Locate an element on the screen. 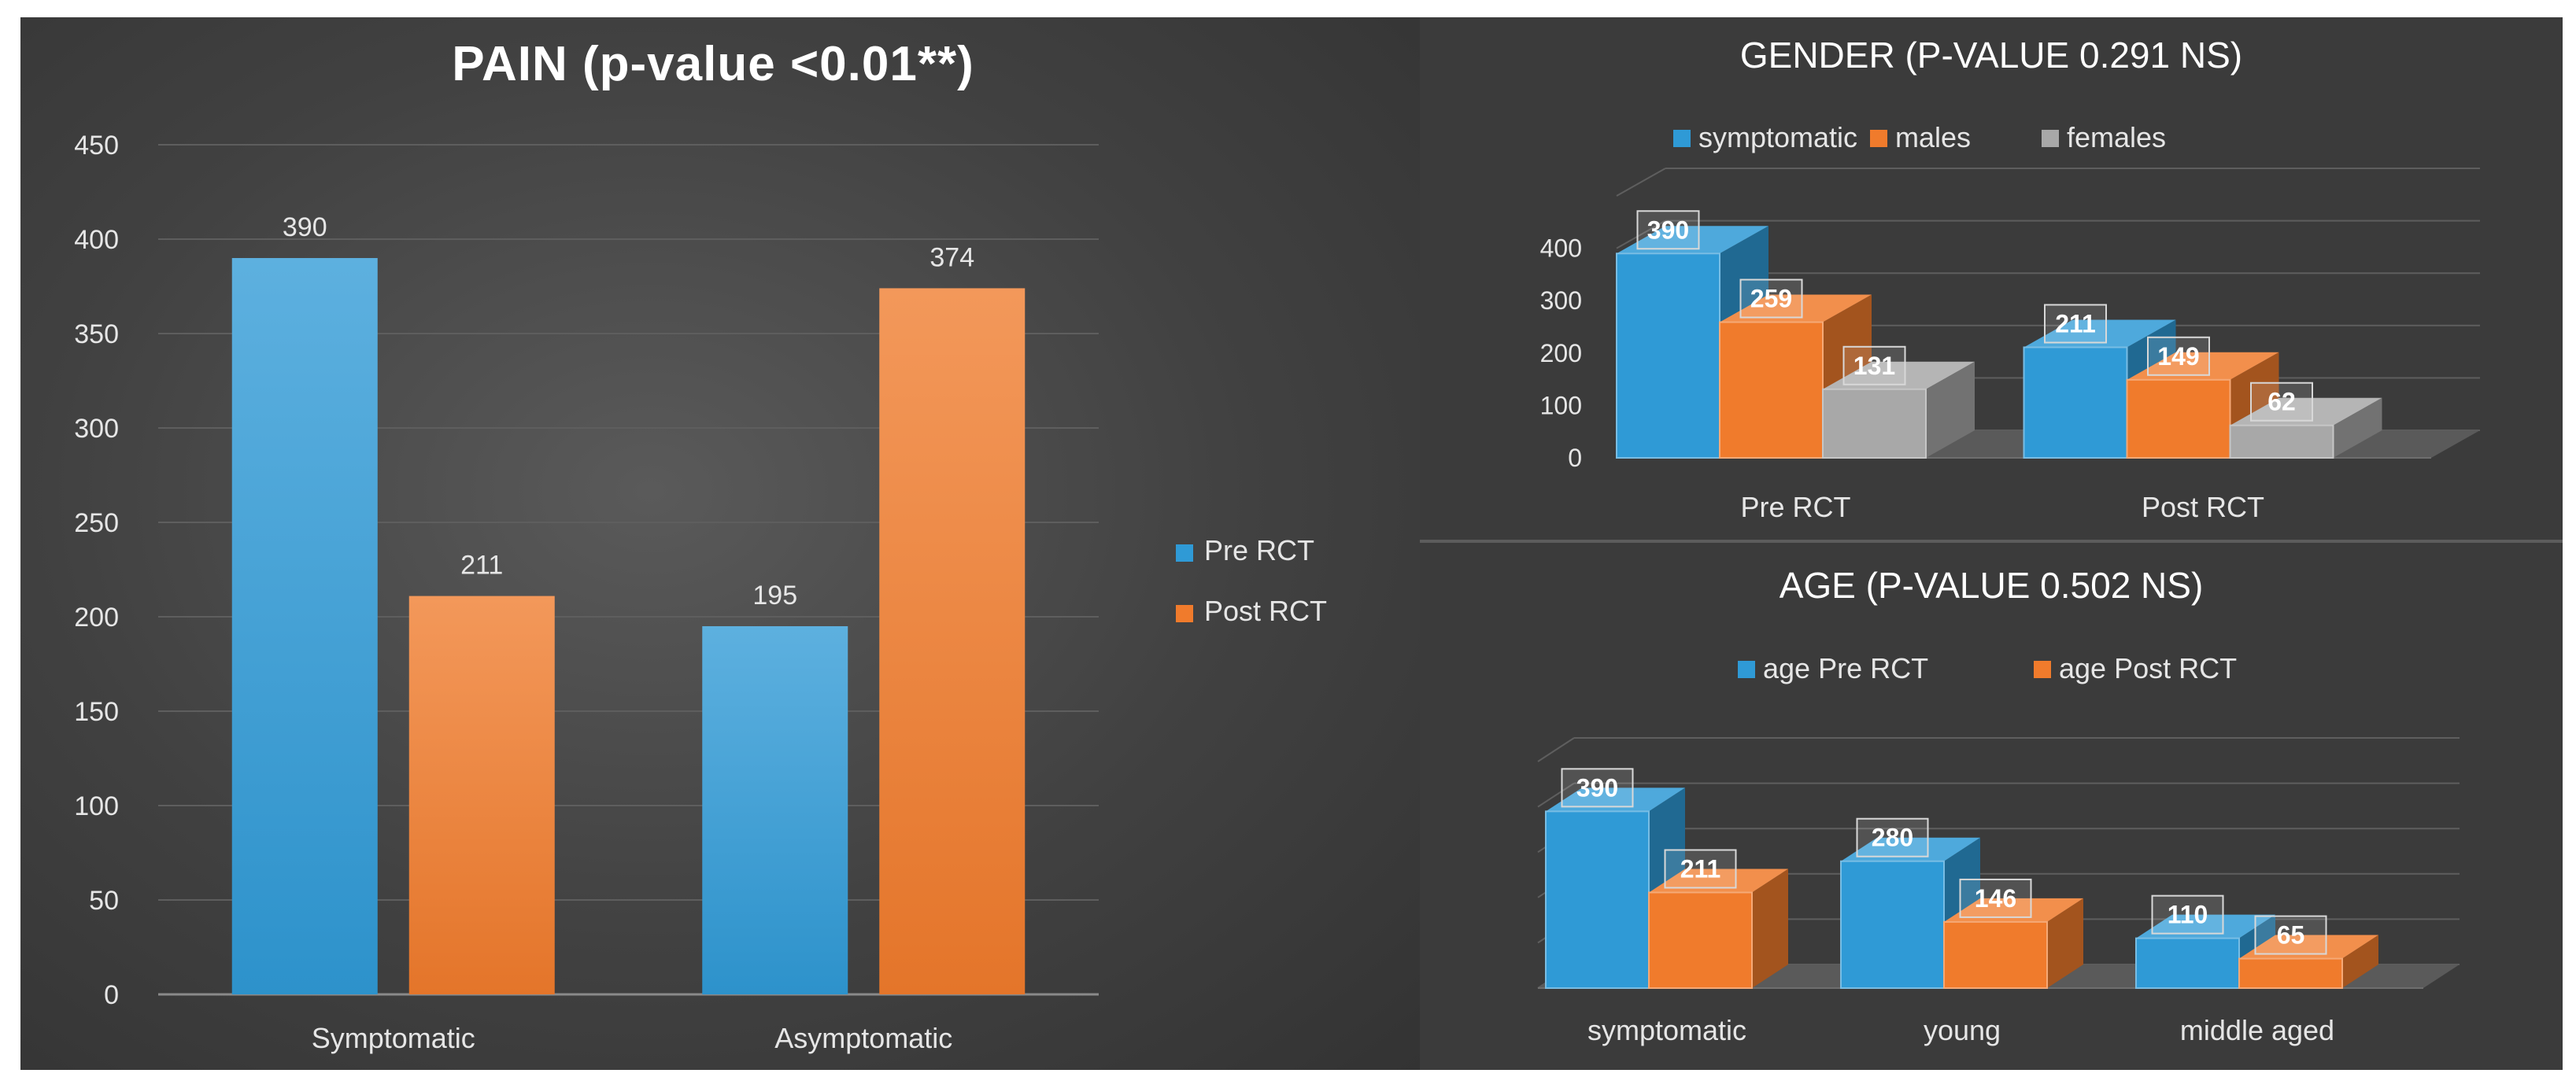 This screenshot has height=1088, width=2576. legend-label: males is located at coordinates (1933, 137).